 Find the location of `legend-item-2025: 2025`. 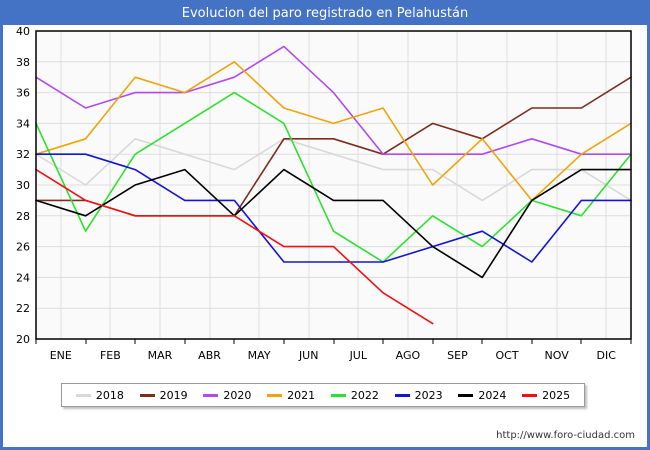

legend-item-2025: 2025 is located at coordinates (546, 395).